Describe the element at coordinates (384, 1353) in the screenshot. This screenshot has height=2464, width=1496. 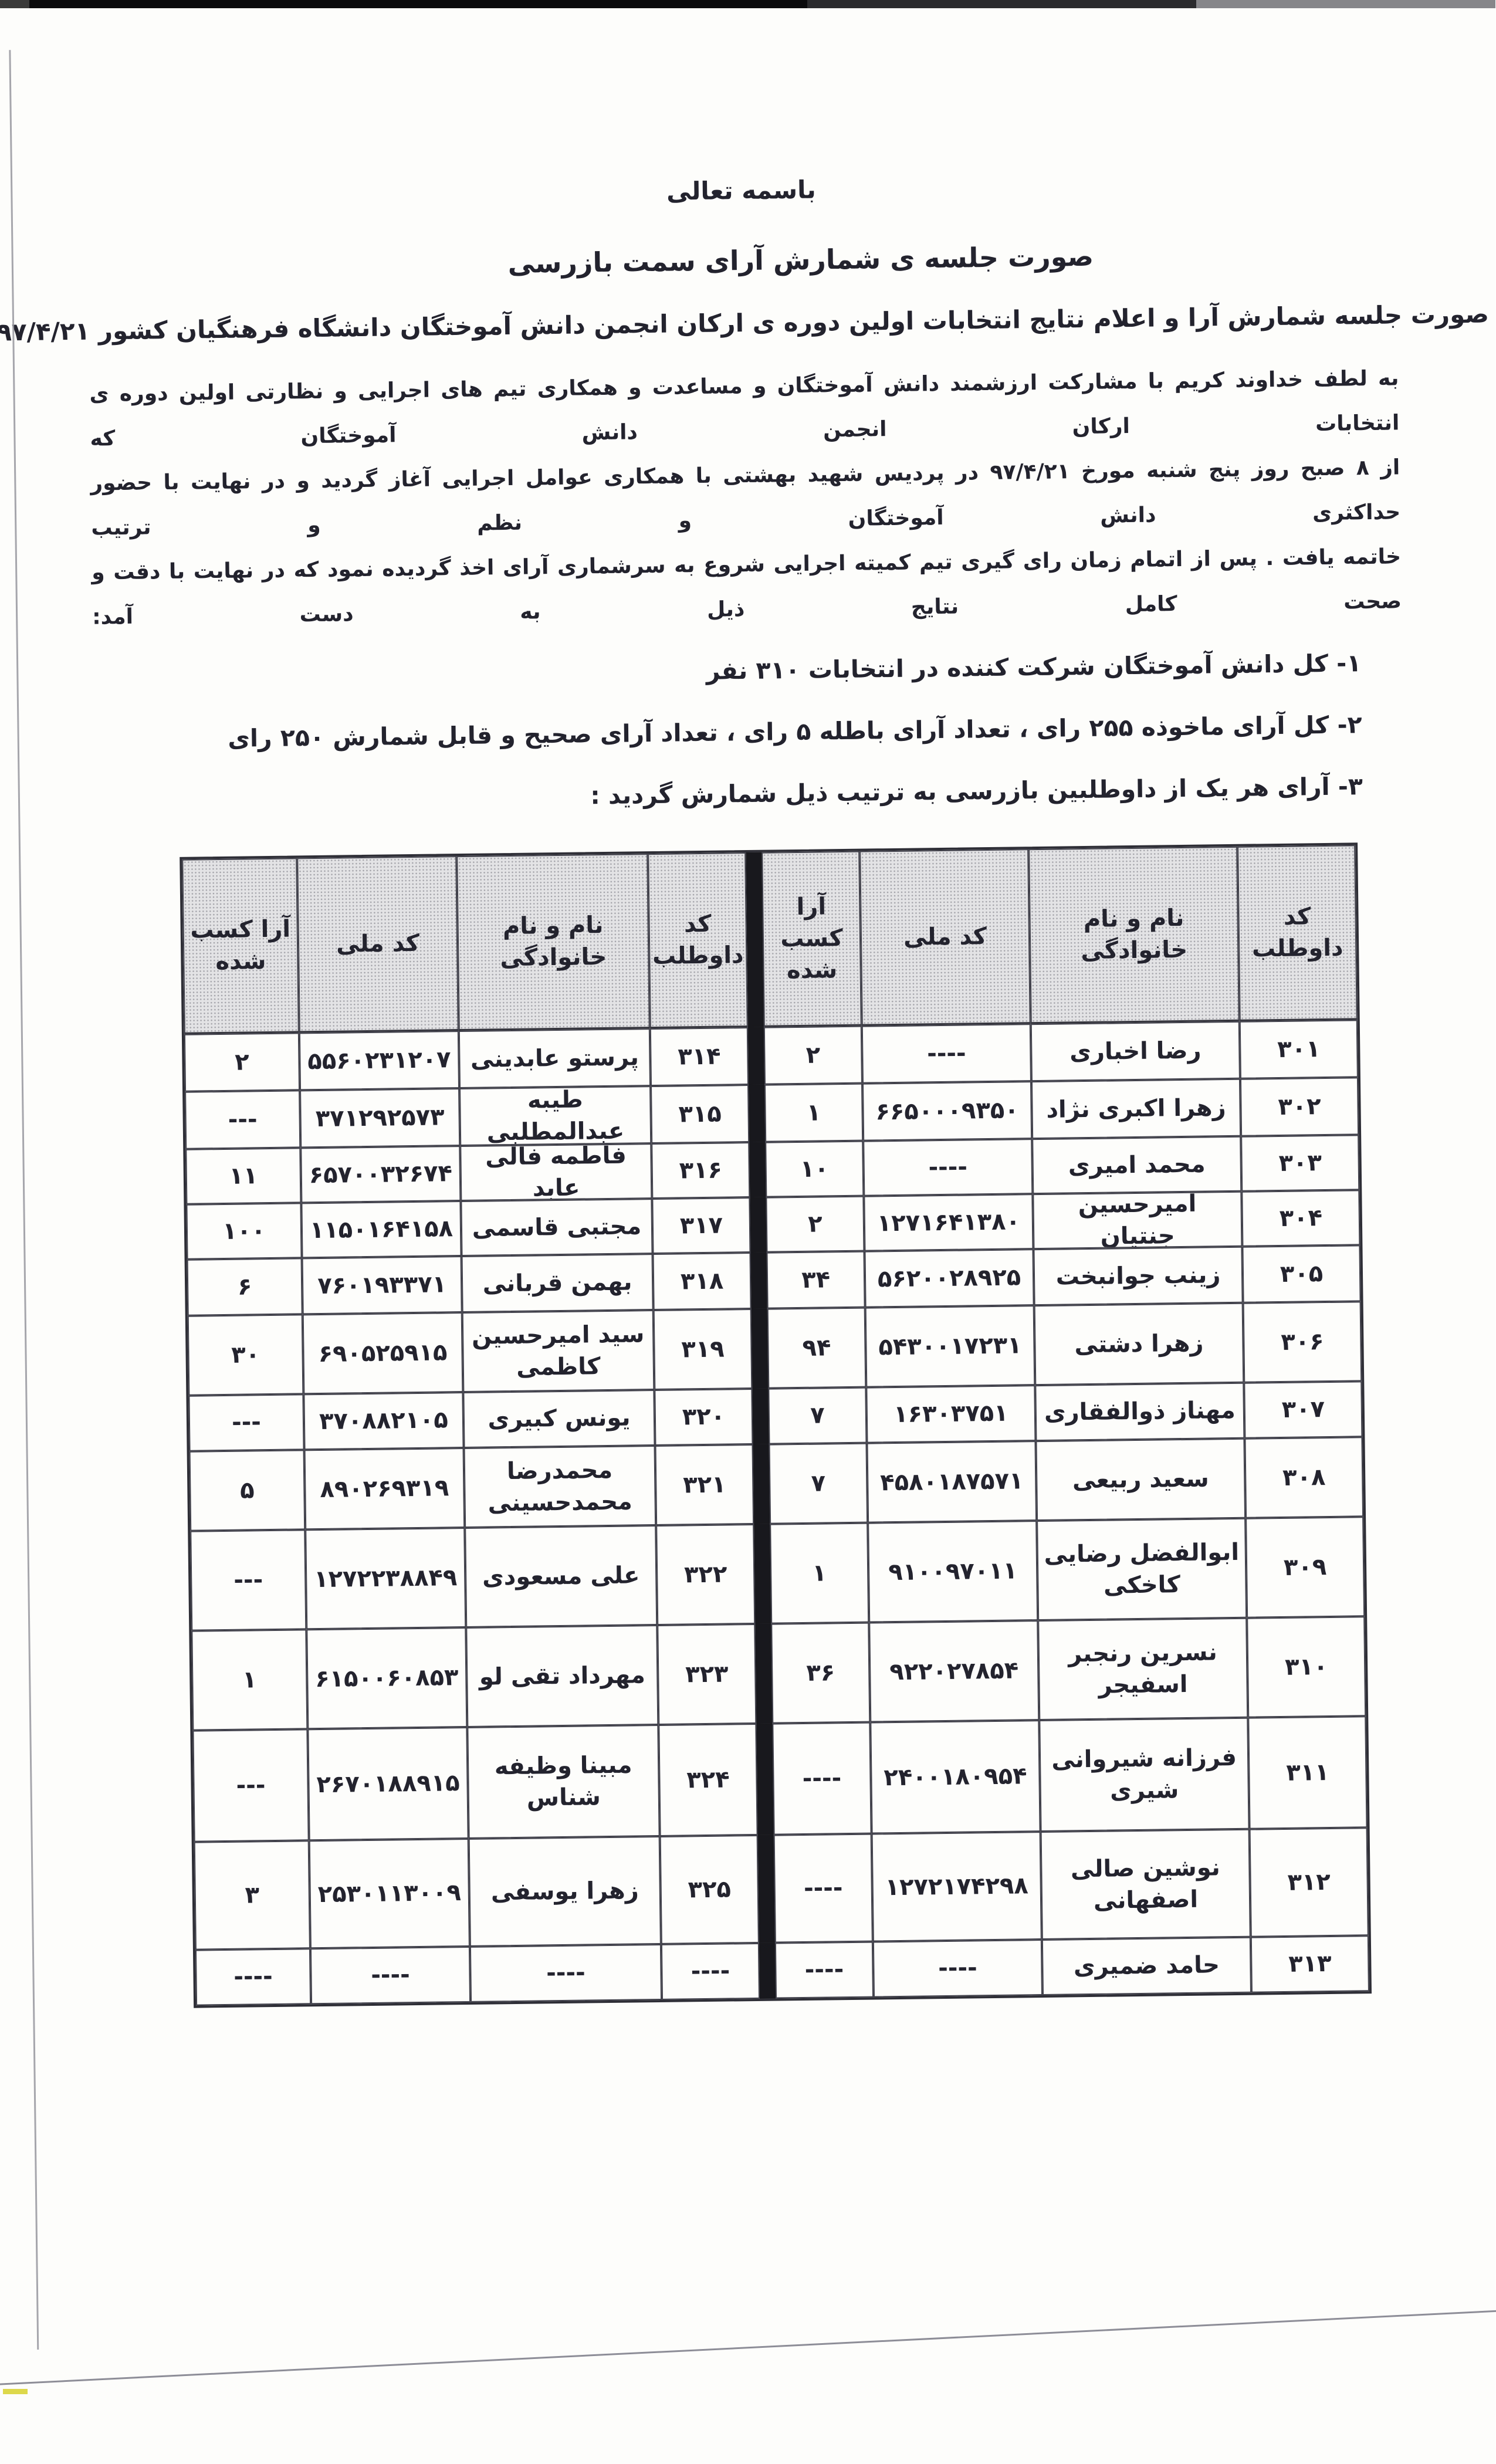
I see `cell-national-id: ۶۹۰۵۲۵۹۱۵` at that location.